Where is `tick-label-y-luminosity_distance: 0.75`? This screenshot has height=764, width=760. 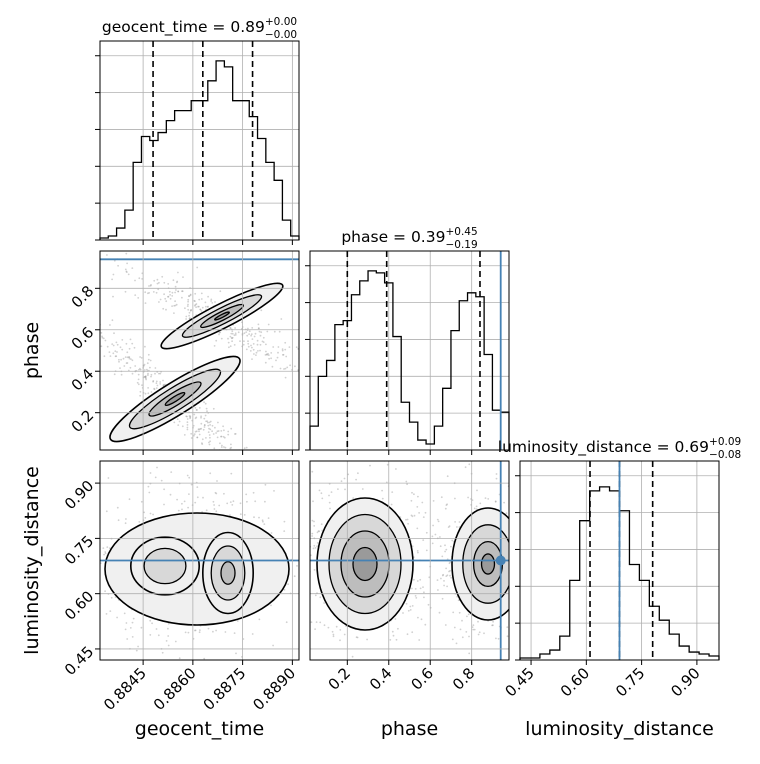
tick-label-y-luminosity_distance: 0.75 is located at coordinates (79, 550).